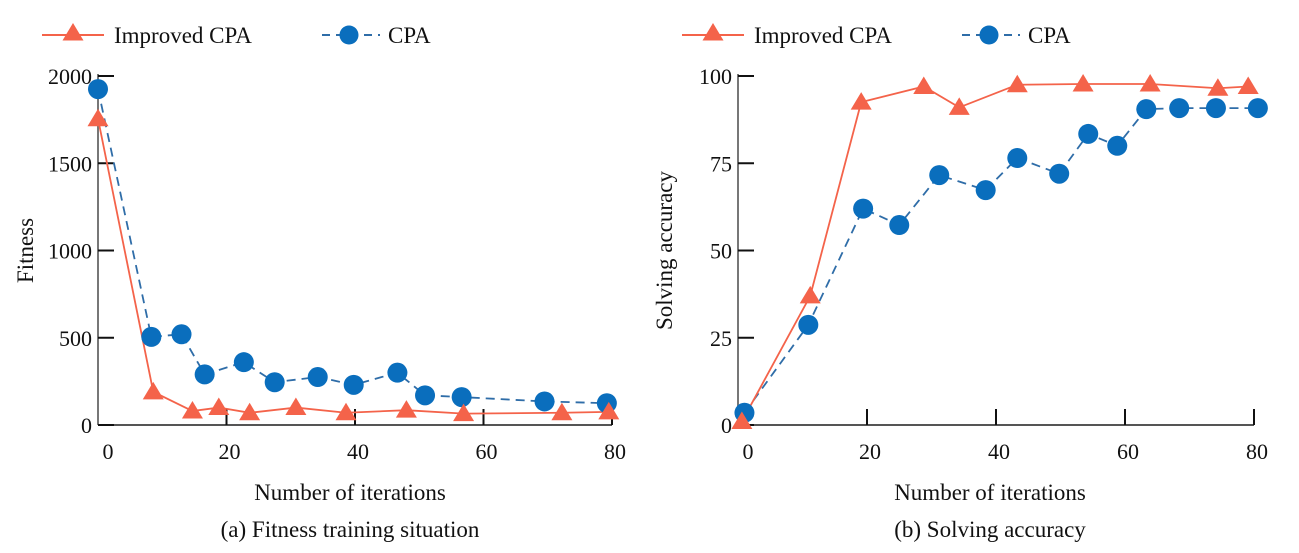 This screenshot has height=553, width=1299. Describe the element at coordinates (350, 529) in the screenshot. I see `figure-caption: (a) Fitness training situation` at that location.